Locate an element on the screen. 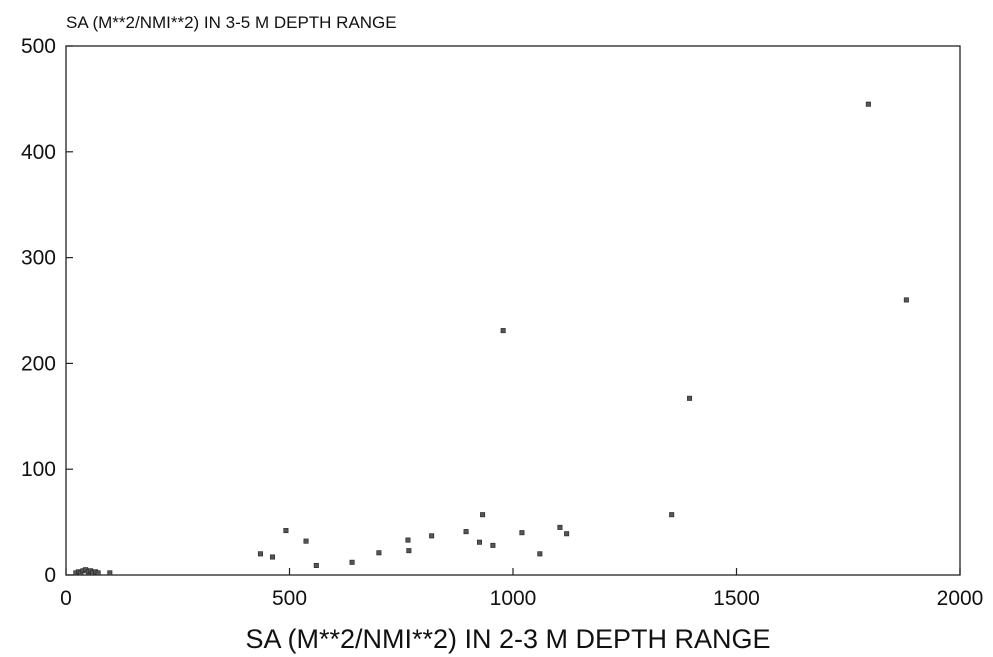 The height and width of the screenshot is (657, 993). y-axis-label: SA (M**2/NMI**2) IN 3-5 M DEPTH RANGE is located at coordinates (231, 22).